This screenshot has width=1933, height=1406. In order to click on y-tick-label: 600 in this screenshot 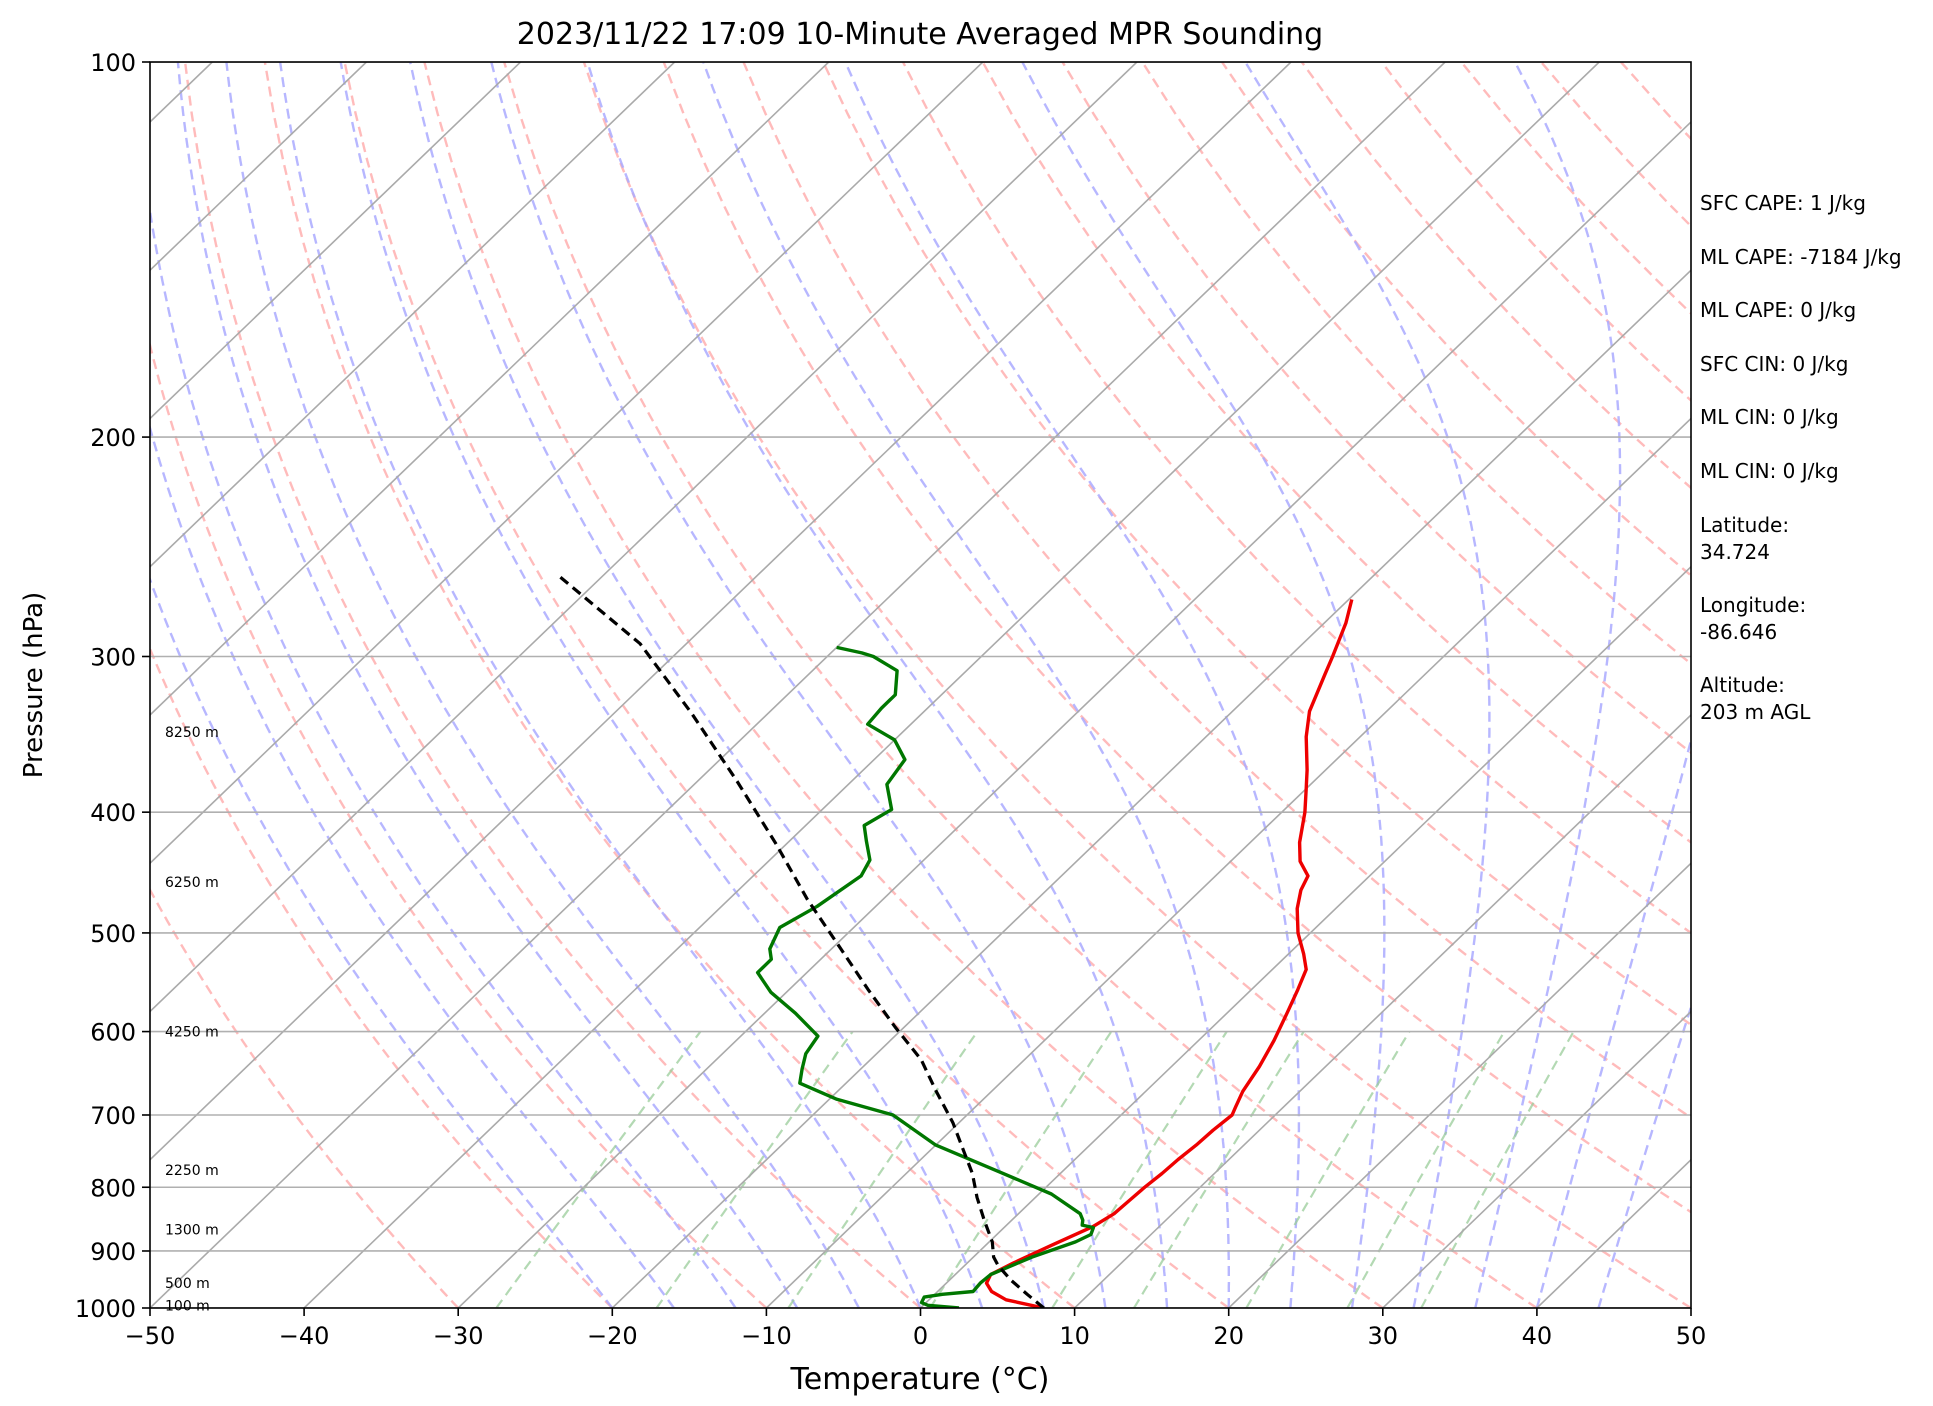, I will do `click(113, 1033)`.